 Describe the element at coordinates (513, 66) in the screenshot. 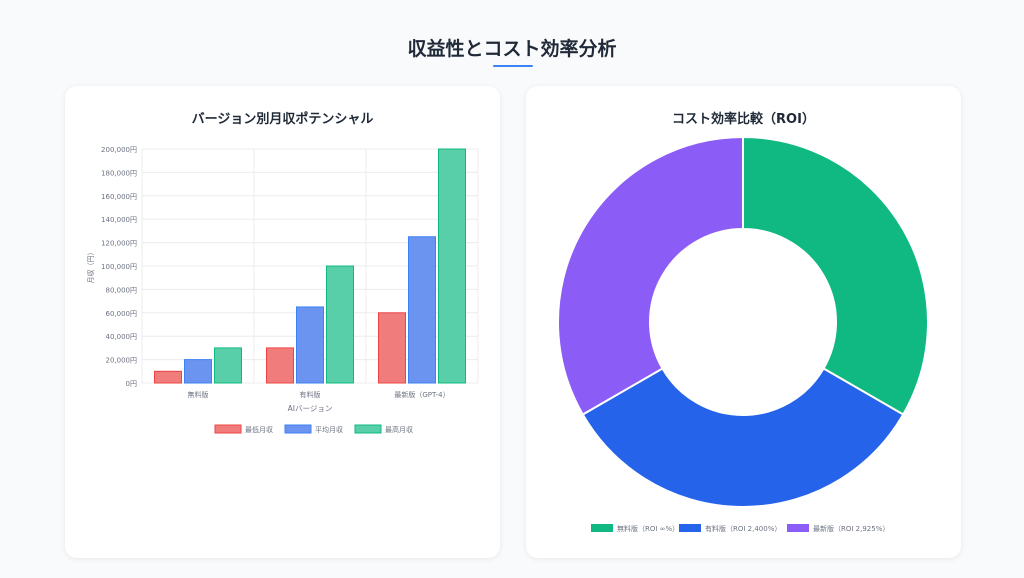

I see `title-underline` at that location.